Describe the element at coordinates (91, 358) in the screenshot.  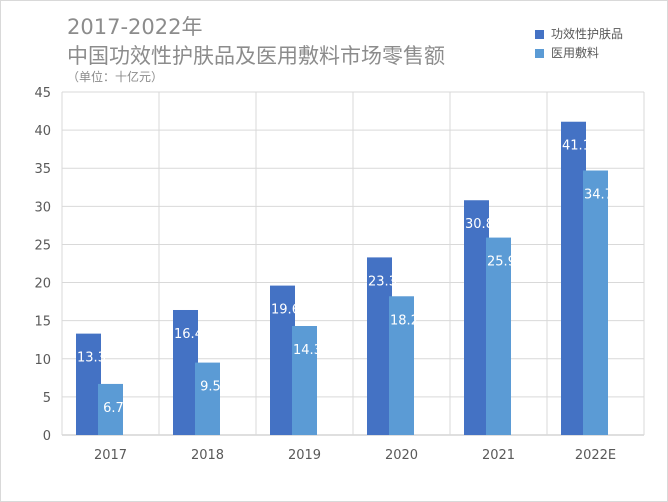
I see `data-label: 13.3` at that location.